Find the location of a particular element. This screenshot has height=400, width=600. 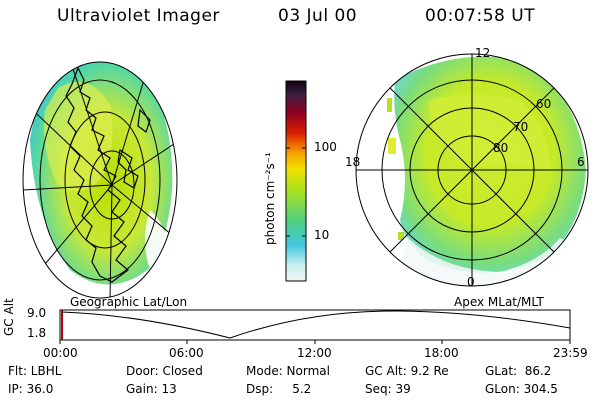

glon-readout: GLon: 304.5 is located at coordinates (521, 389).